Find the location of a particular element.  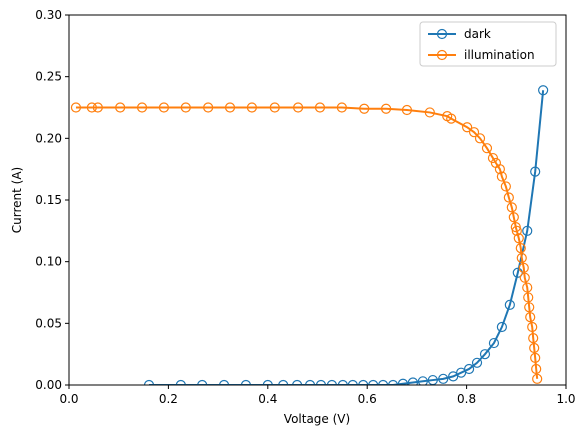

x-tick-label: 1.0 is located at coordinates (565, 399).